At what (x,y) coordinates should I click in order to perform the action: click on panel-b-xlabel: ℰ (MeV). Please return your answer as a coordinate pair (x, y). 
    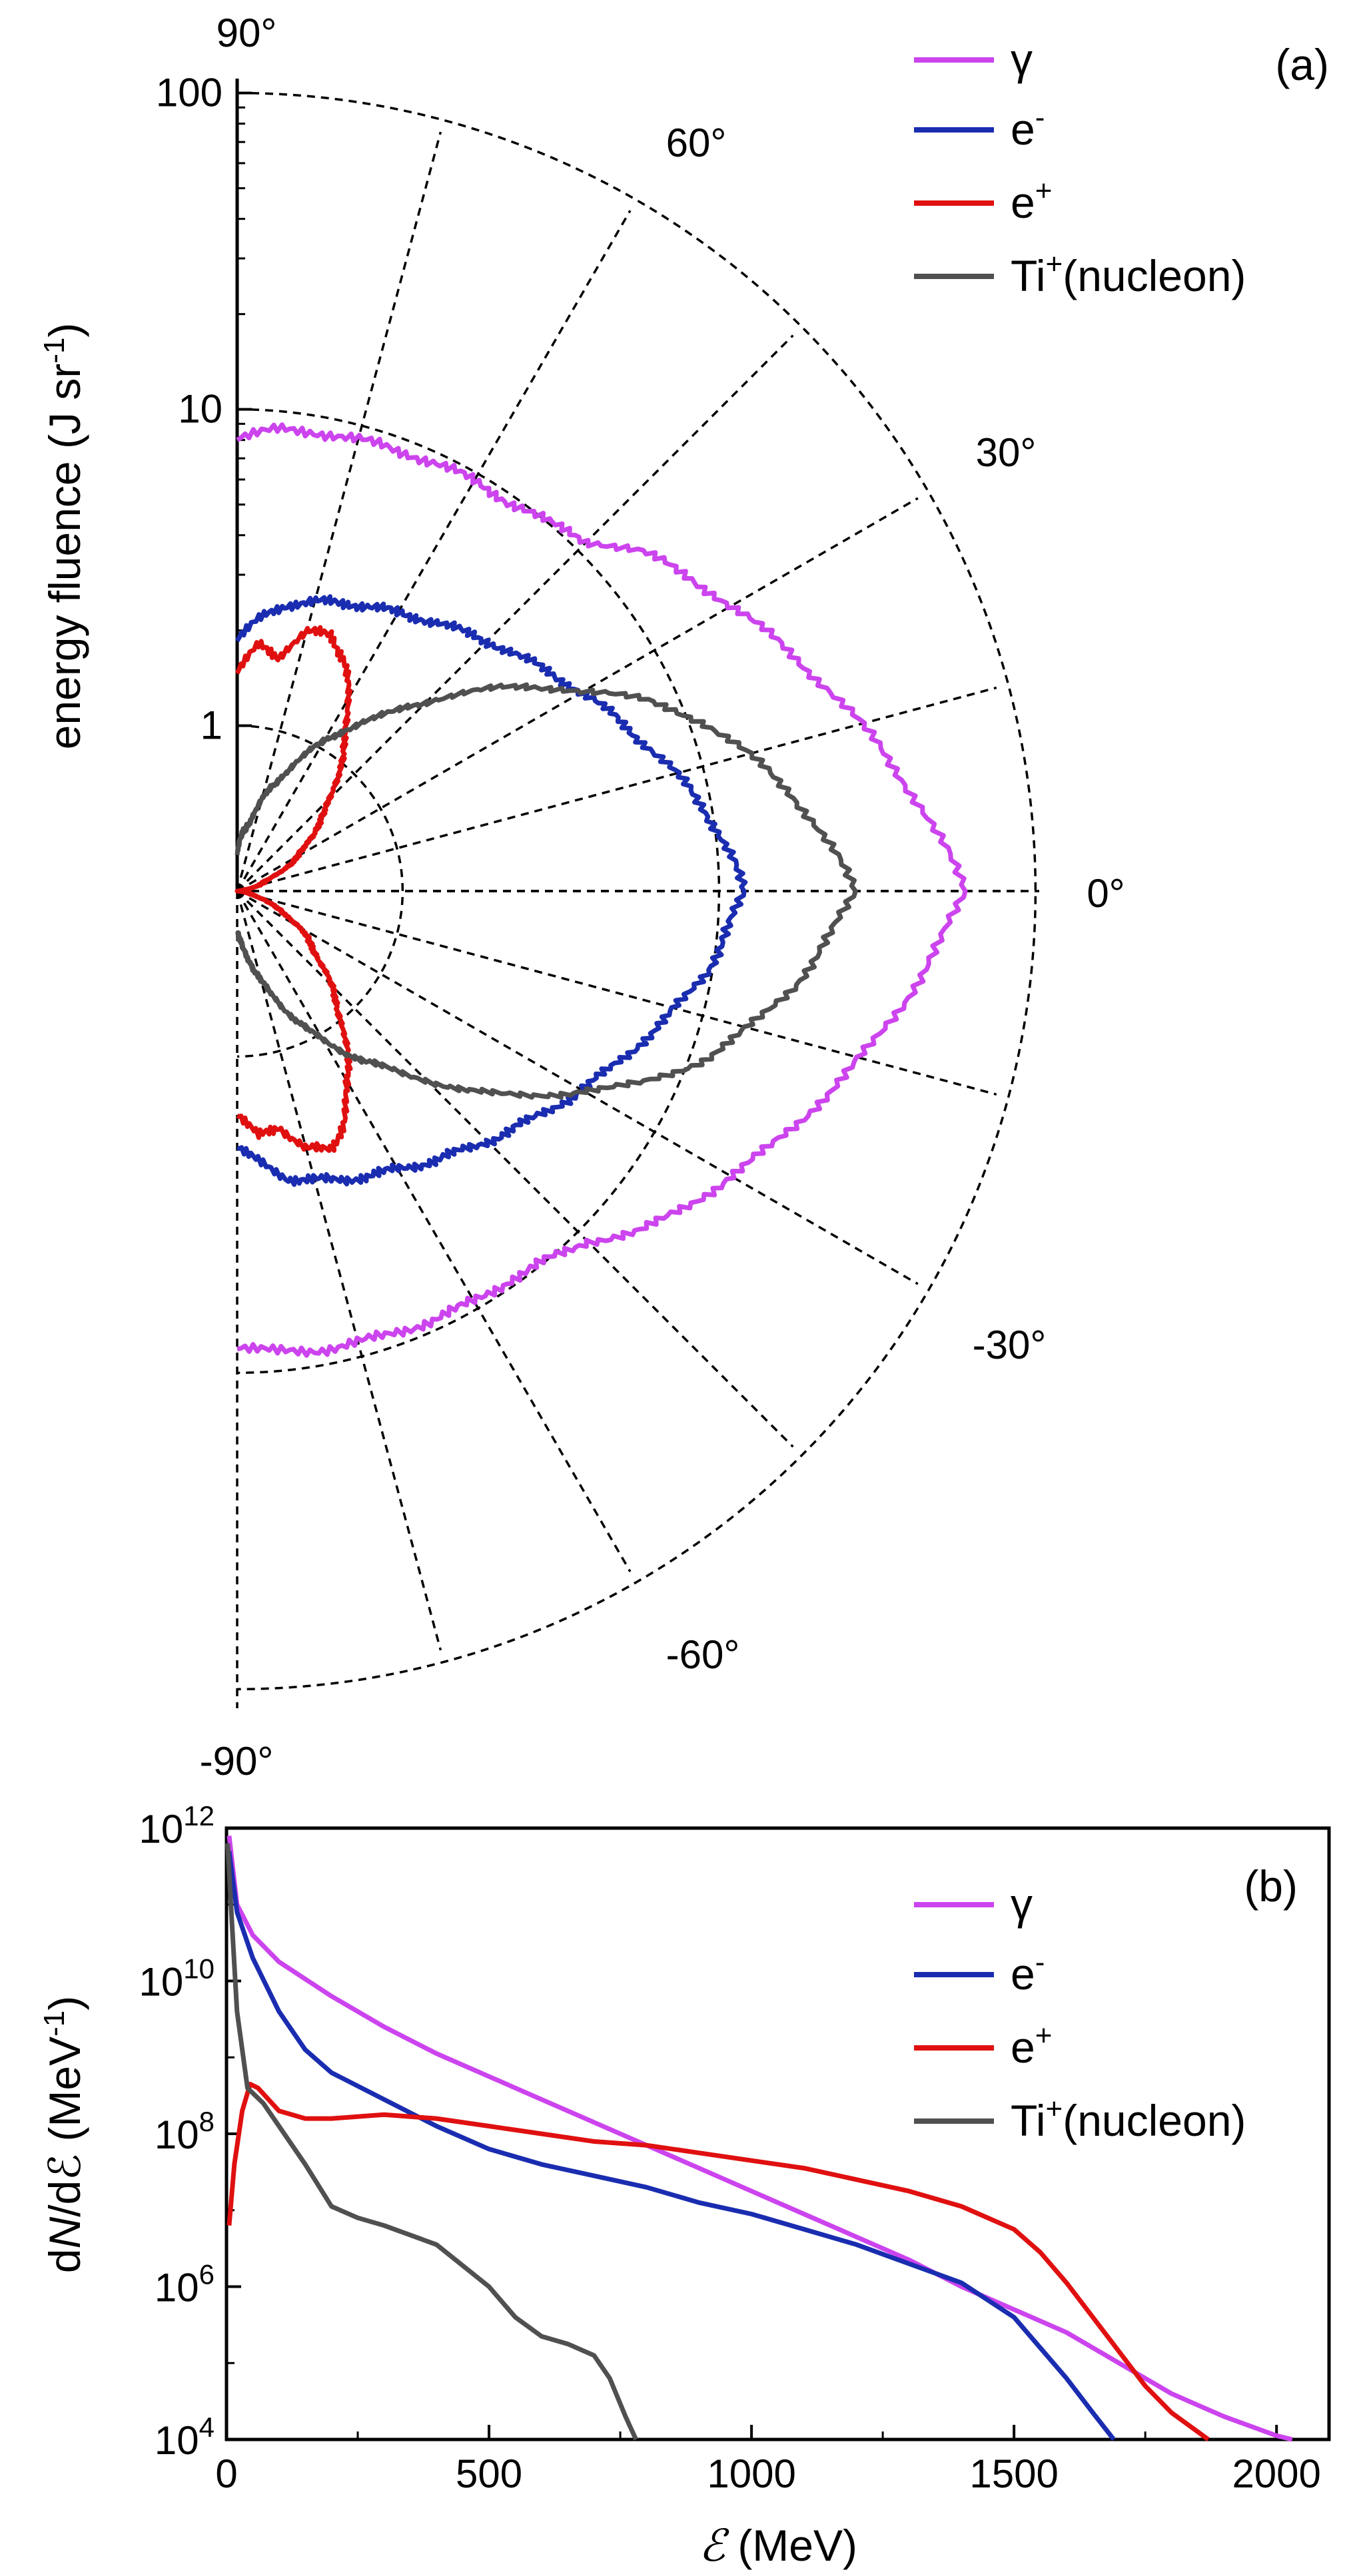
    Looking at the image, I should click on (778, 2546).